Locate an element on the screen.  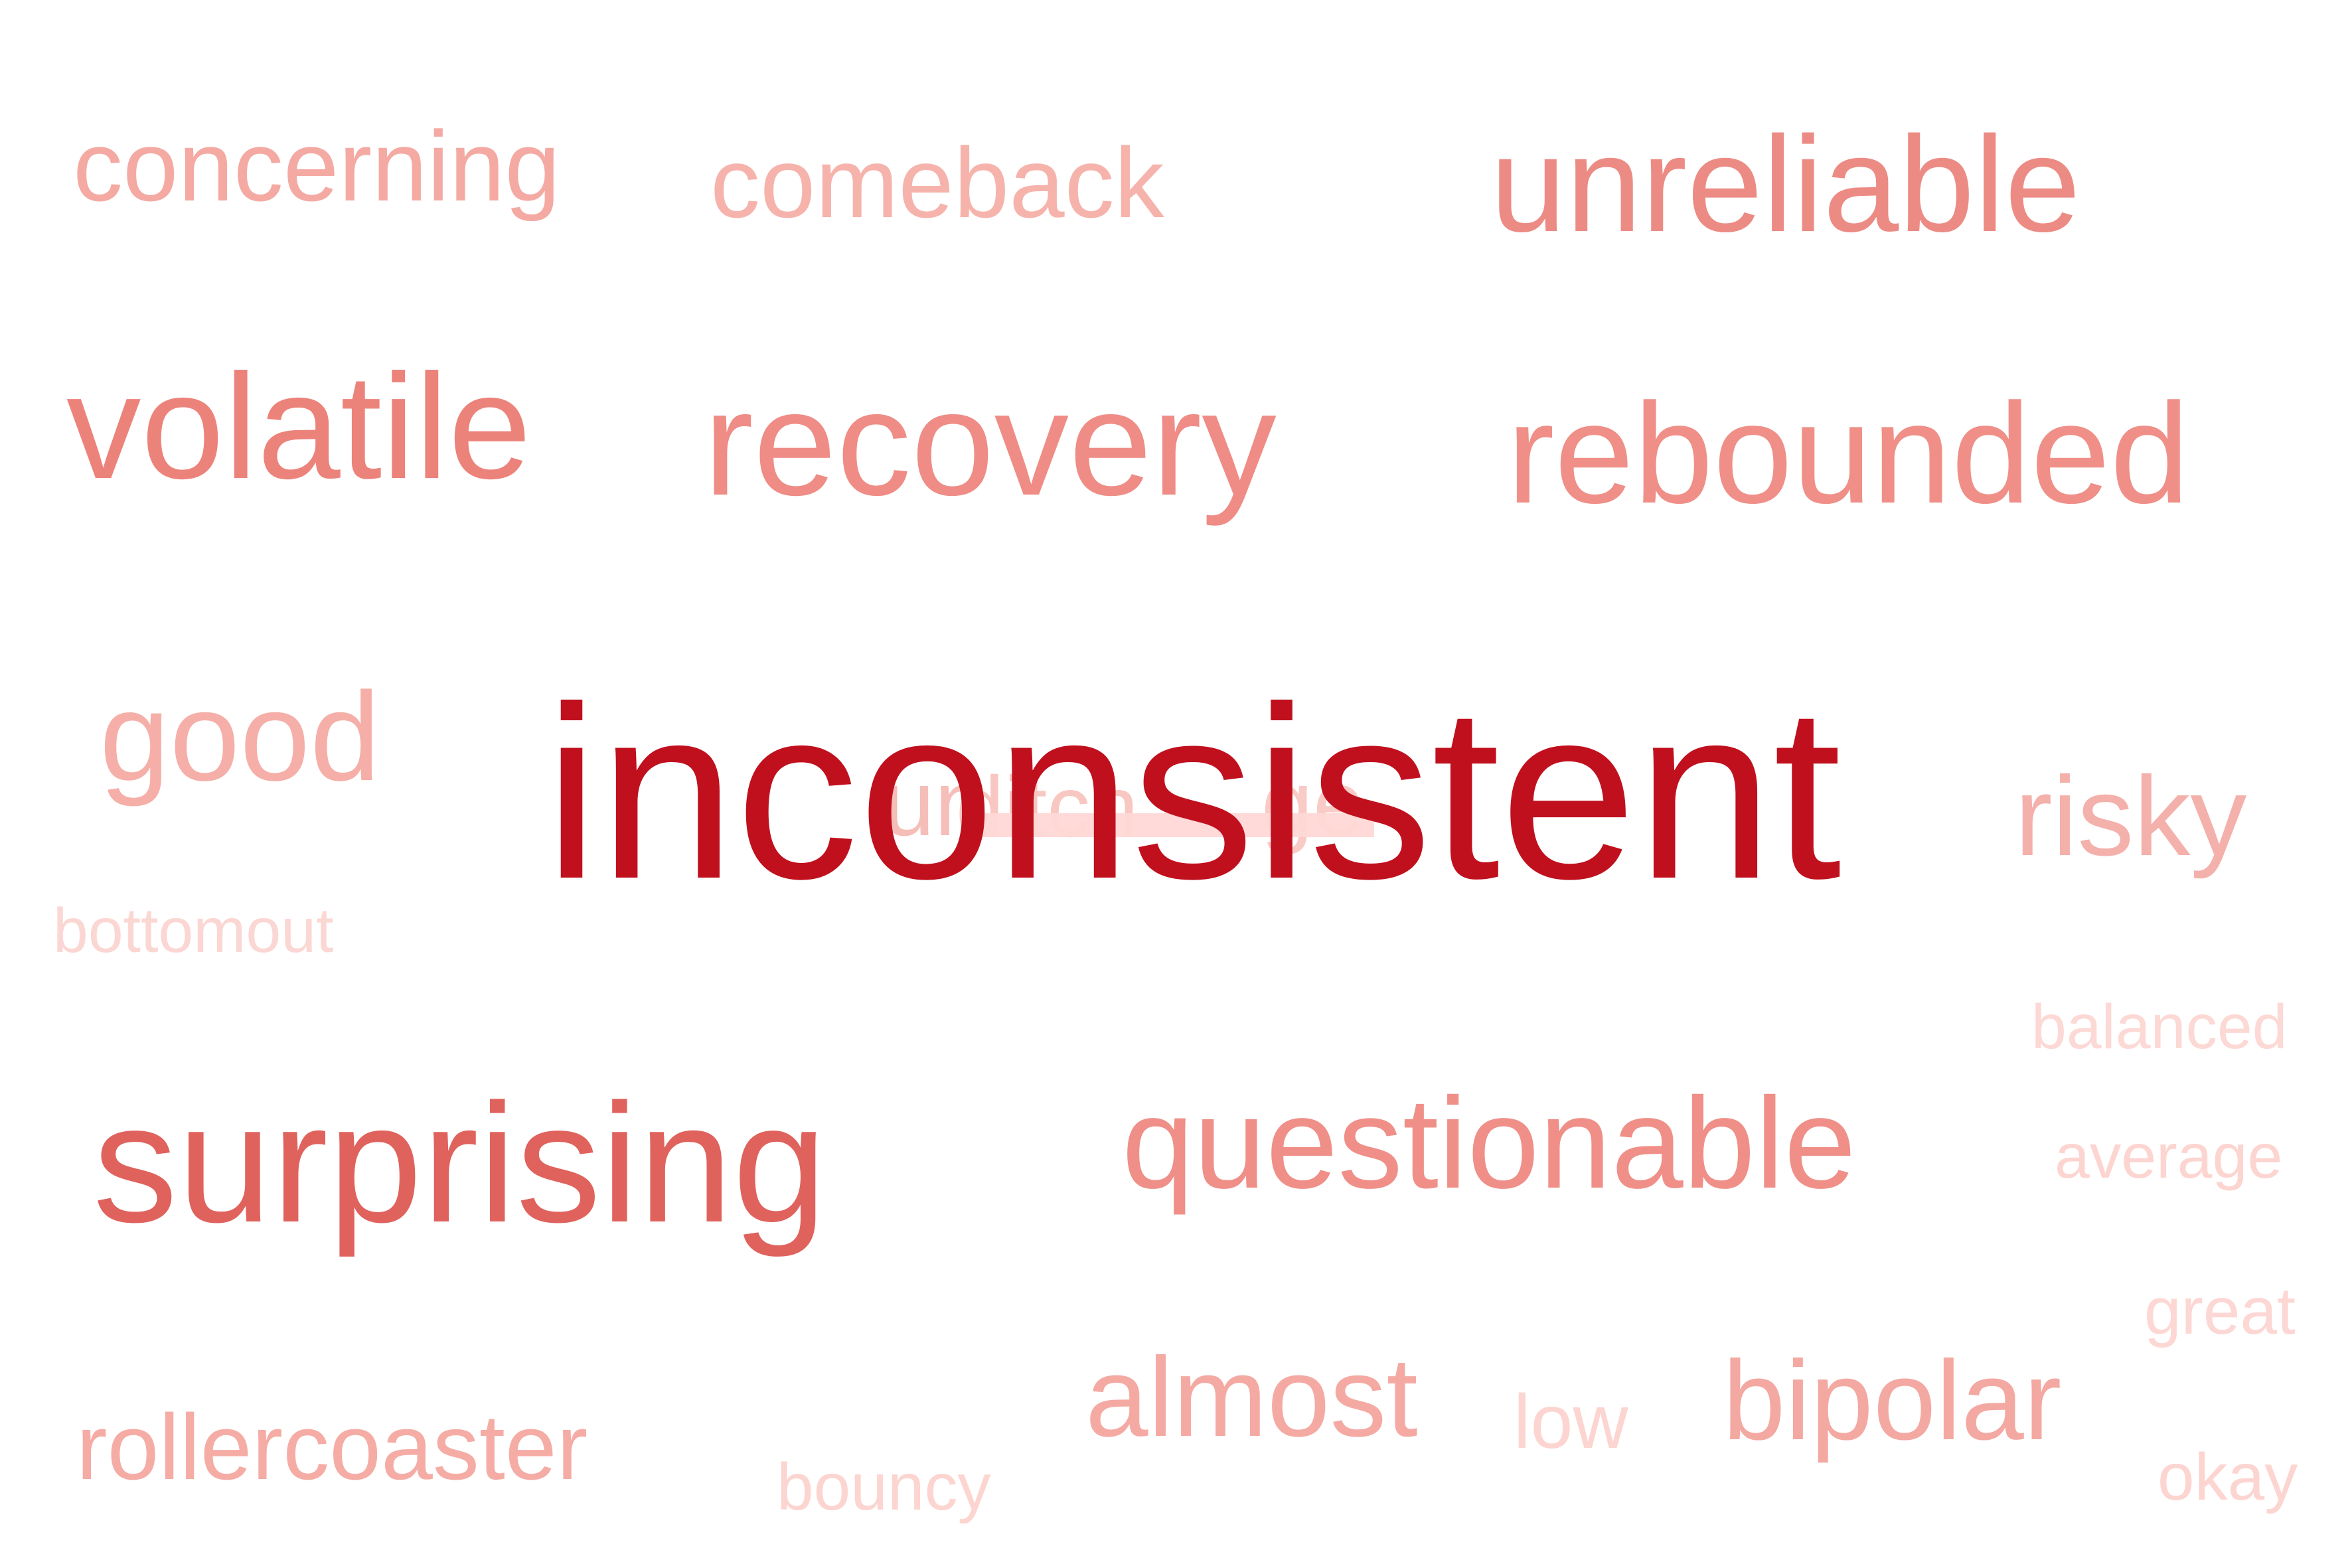
word-bottomout: bottomout is located at coordinates (193, 931).